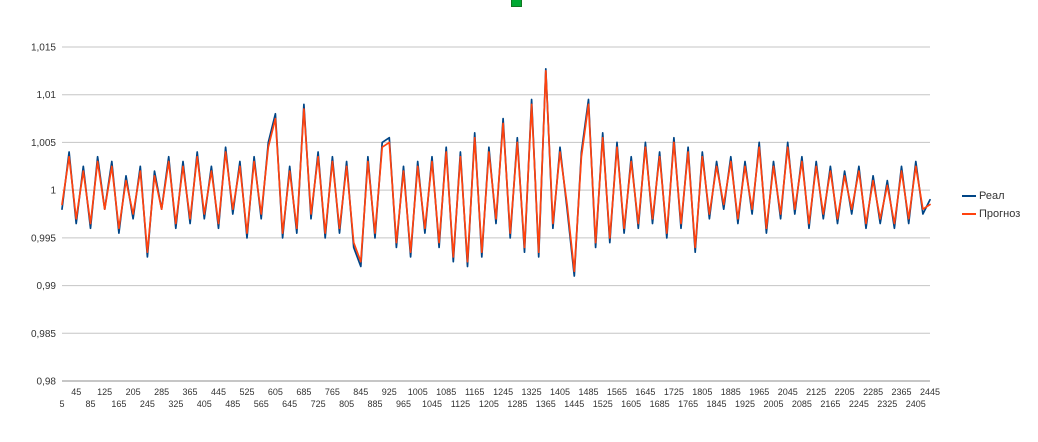 The width and height of the screenshot is (1038, 442). What do you see at coordinates (346, 404) in the screenshot?
I see `x-tick-label: 805` at bounding box center [346, 404].